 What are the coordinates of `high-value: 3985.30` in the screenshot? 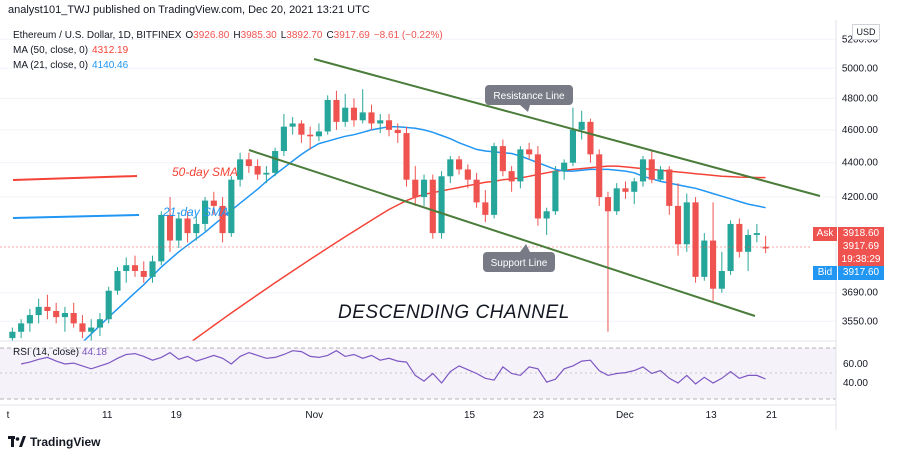 It's located at (258, 35).